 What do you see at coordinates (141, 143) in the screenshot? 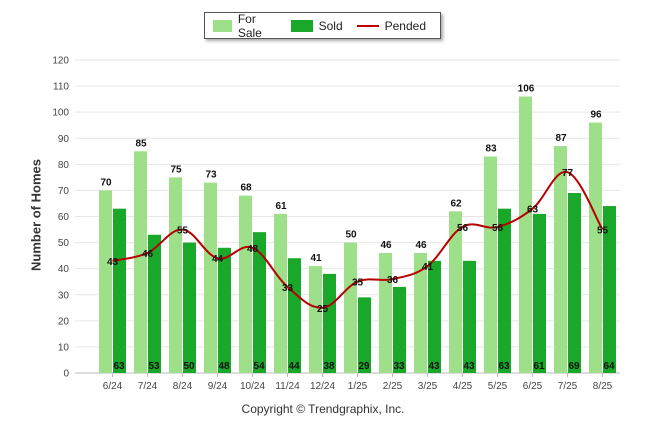
I see `data-label-for-sale: 85` at bounding box center [141, 143].